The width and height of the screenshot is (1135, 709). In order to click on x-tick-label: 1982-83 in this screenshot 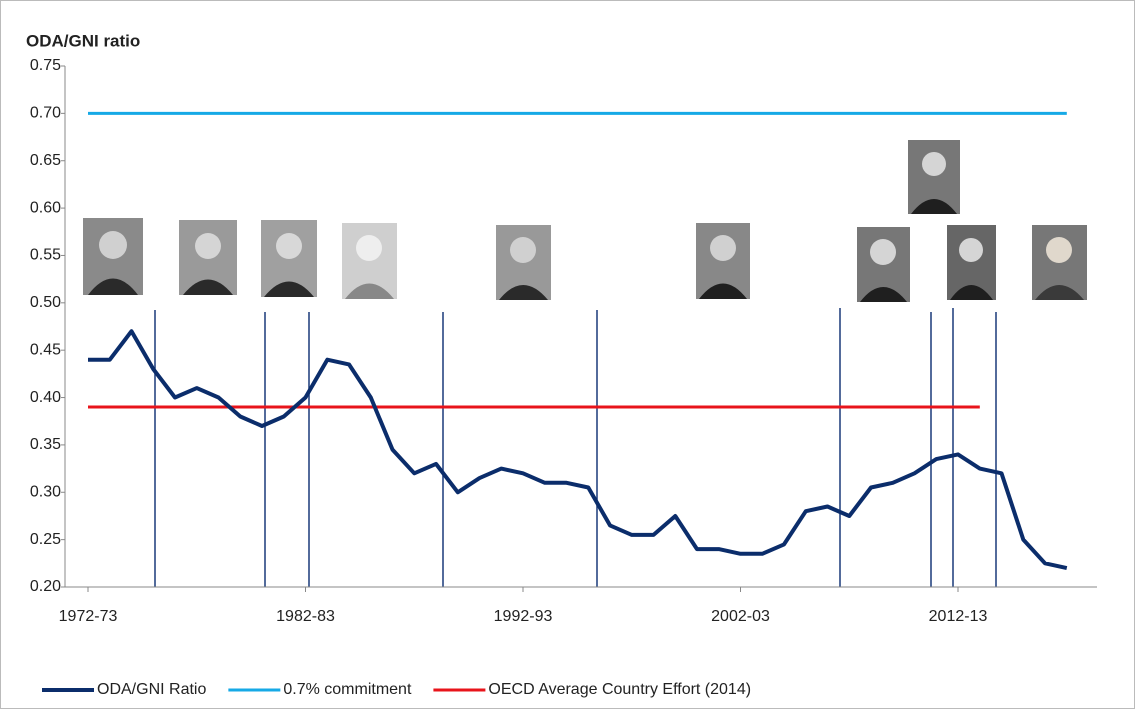, I will do `click(305, 616)`.